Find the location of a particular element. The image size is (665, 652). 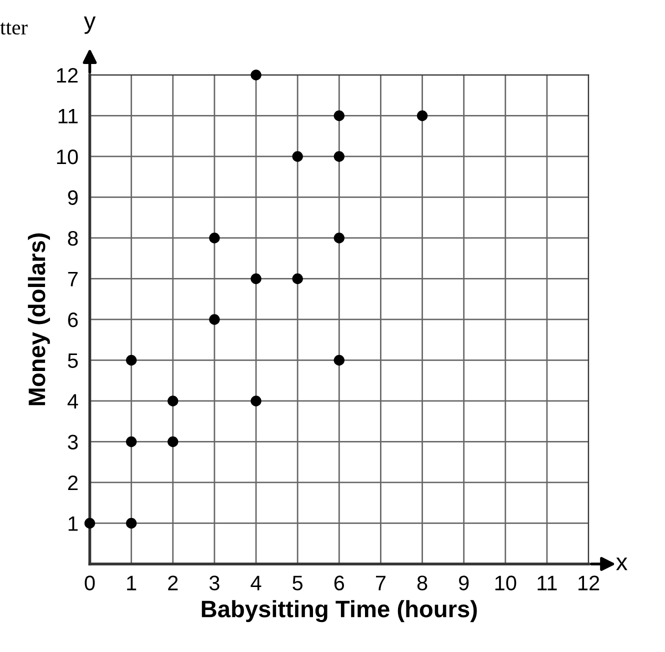

x-tick-label: 3 is located at coordinates (214, 583).